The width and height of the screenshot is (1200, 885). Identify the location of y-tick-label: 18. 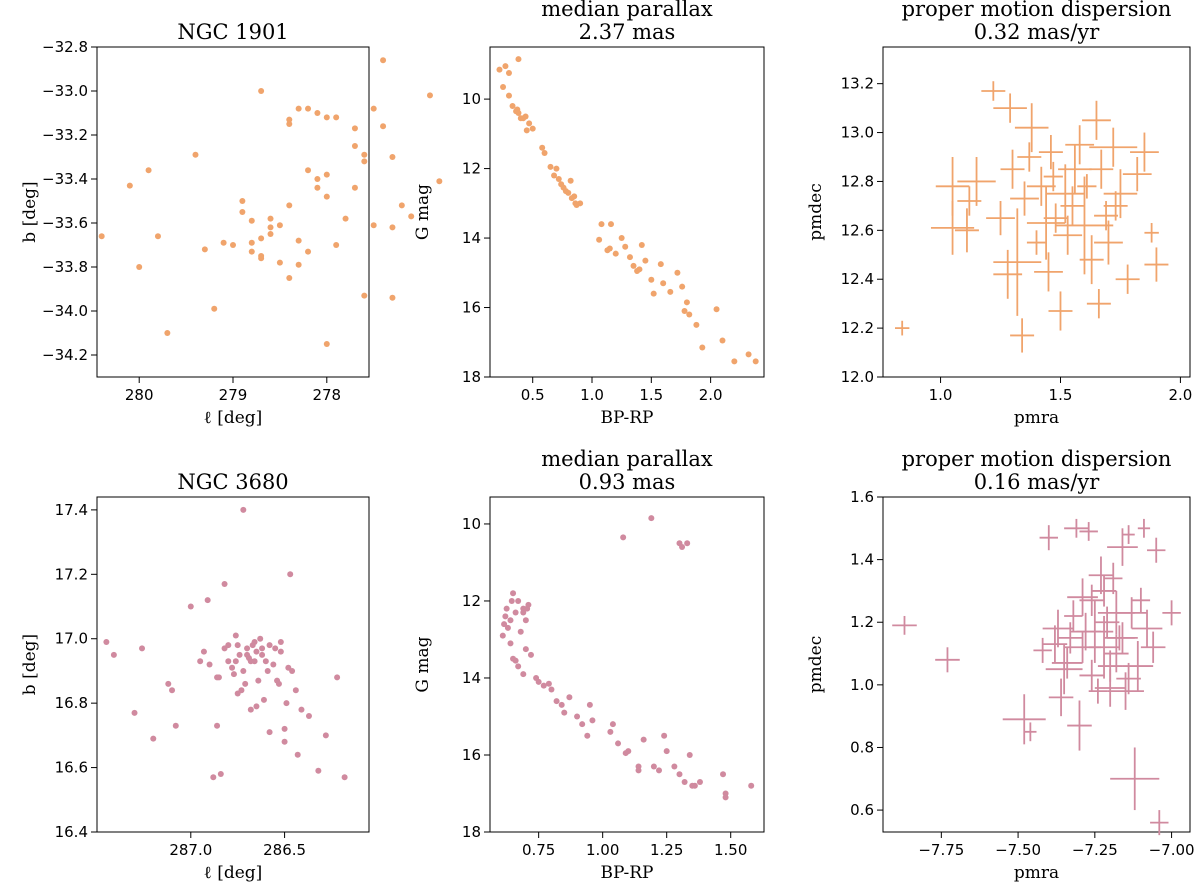
(471, 377).